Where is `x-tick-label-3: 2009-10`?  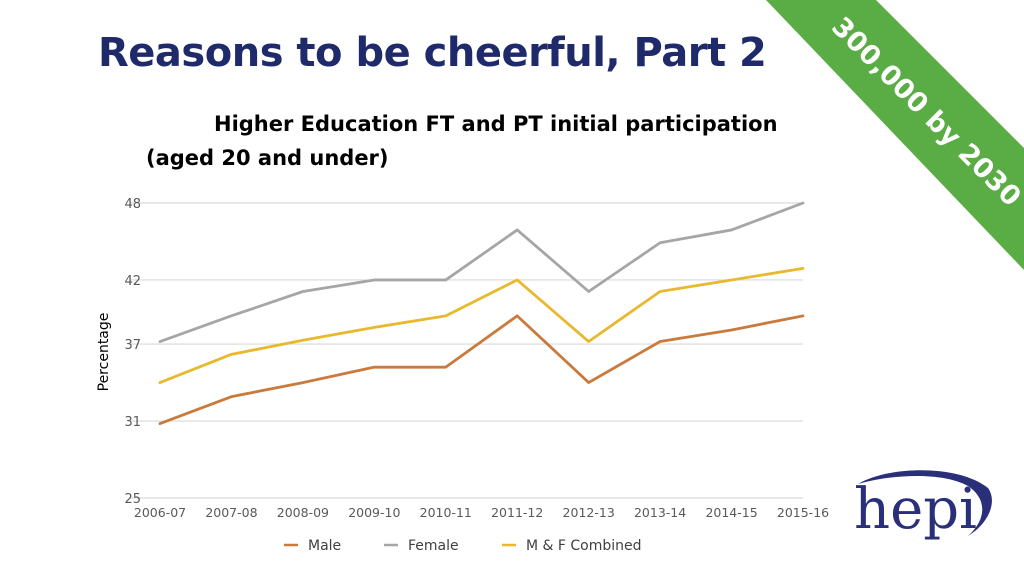 x-tick-label-3: 2009-10 is located at coordinates (374, 512).